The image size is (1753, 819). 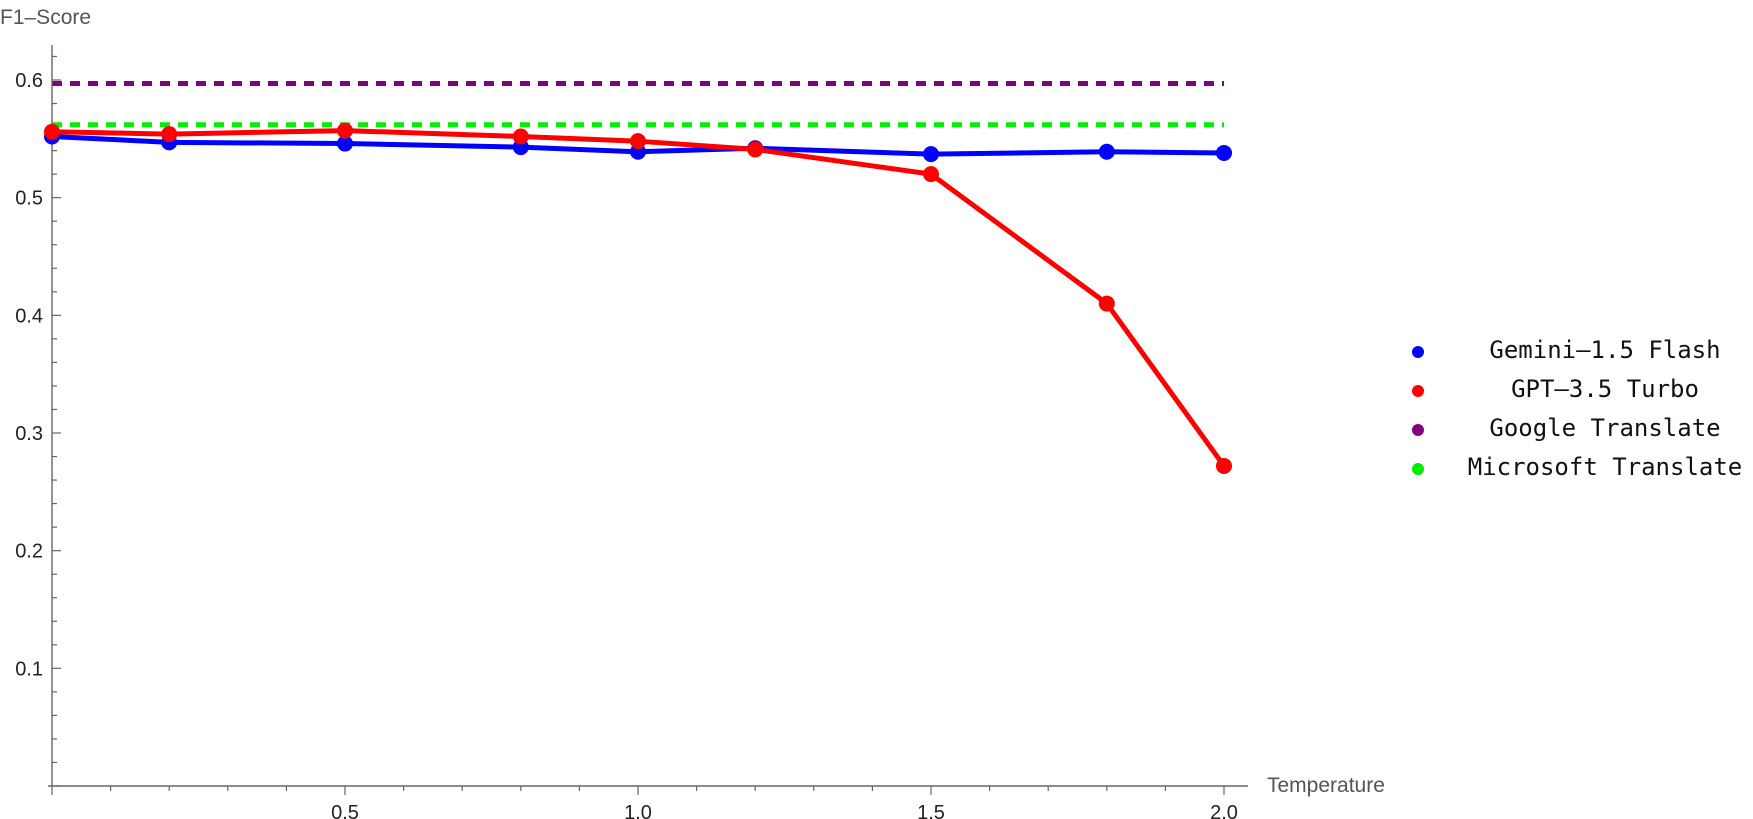 What do you see at coordinates (1605, 467) in the screenshot?
I see `legend-label: Microsoft Translate` at bounding box center [1605, 467].